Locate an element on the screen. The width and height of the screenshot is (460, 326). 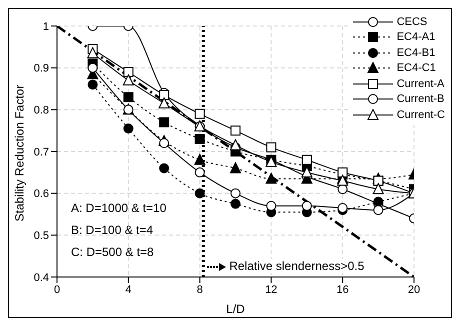
y-tick-label: 0.7 is located at coordinates (41, 152).